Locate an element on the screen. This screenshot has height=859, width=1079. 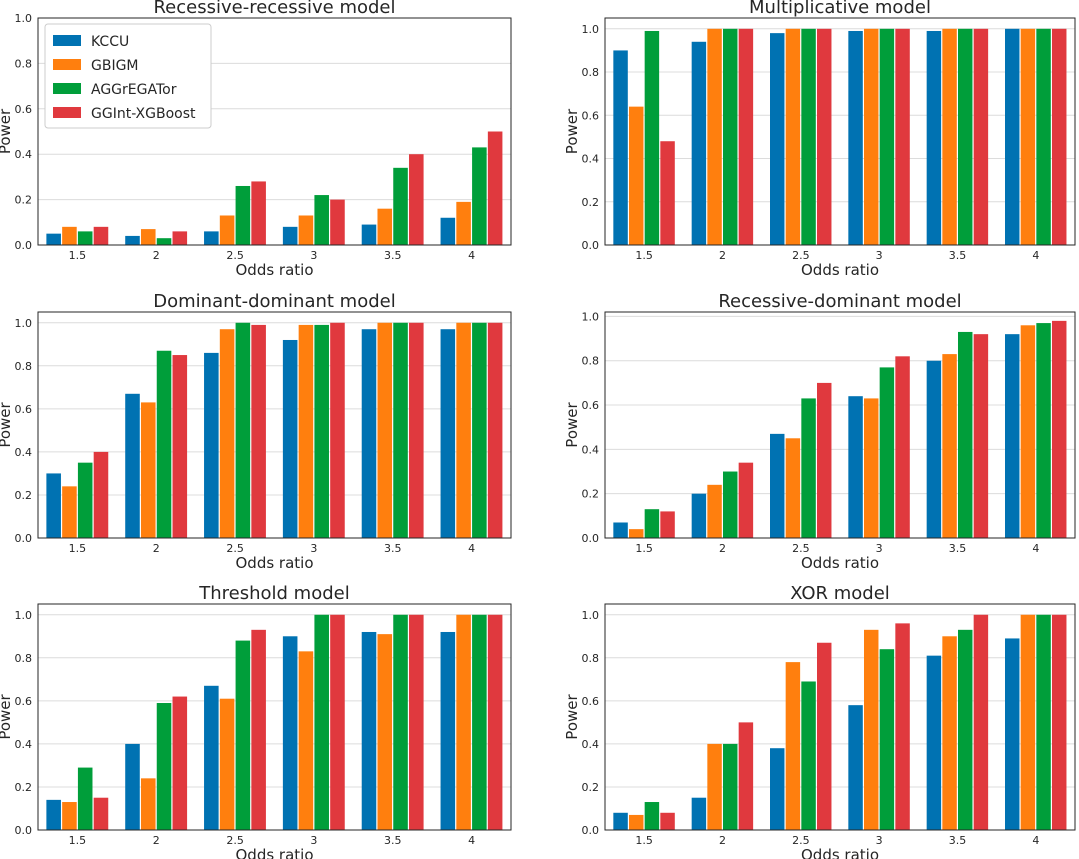
x-tick-label: 4 is located at coordinates (1035, 840).